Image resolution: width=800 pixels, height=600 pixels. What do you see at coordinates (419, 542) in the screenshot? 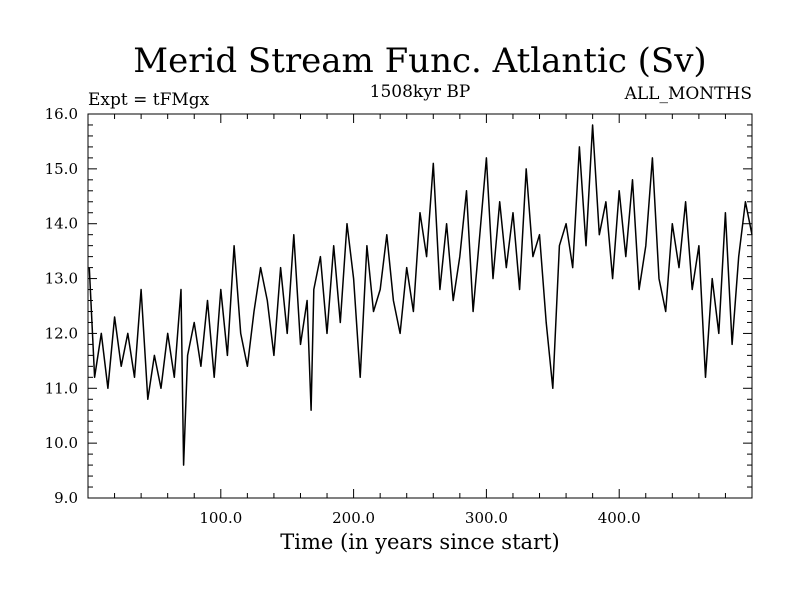
I see `x-axis-label: Time (in years since start)` at bounding box center [419, 542].